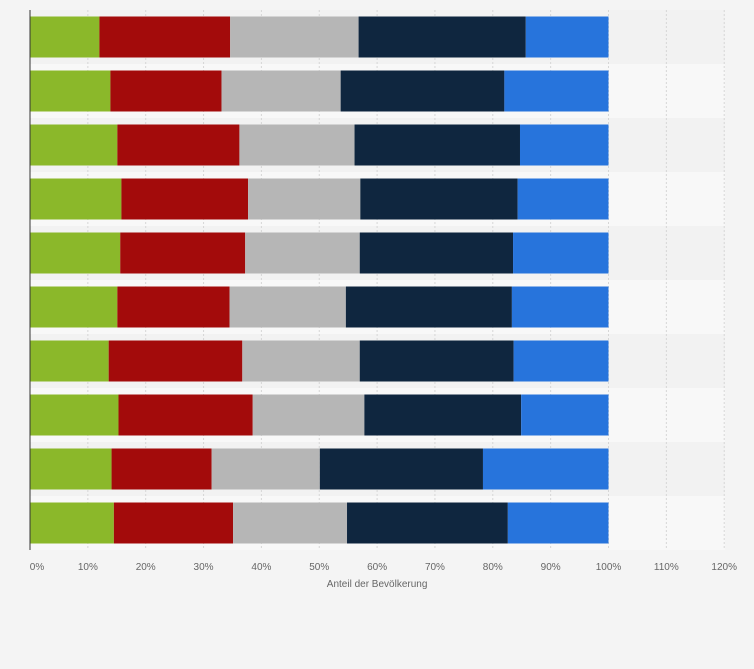 This screenshot has width=754, height=669. Describe the element at coordinates (666, 567) in the screenshot. I see `x-tick-label: 110%` at that location.